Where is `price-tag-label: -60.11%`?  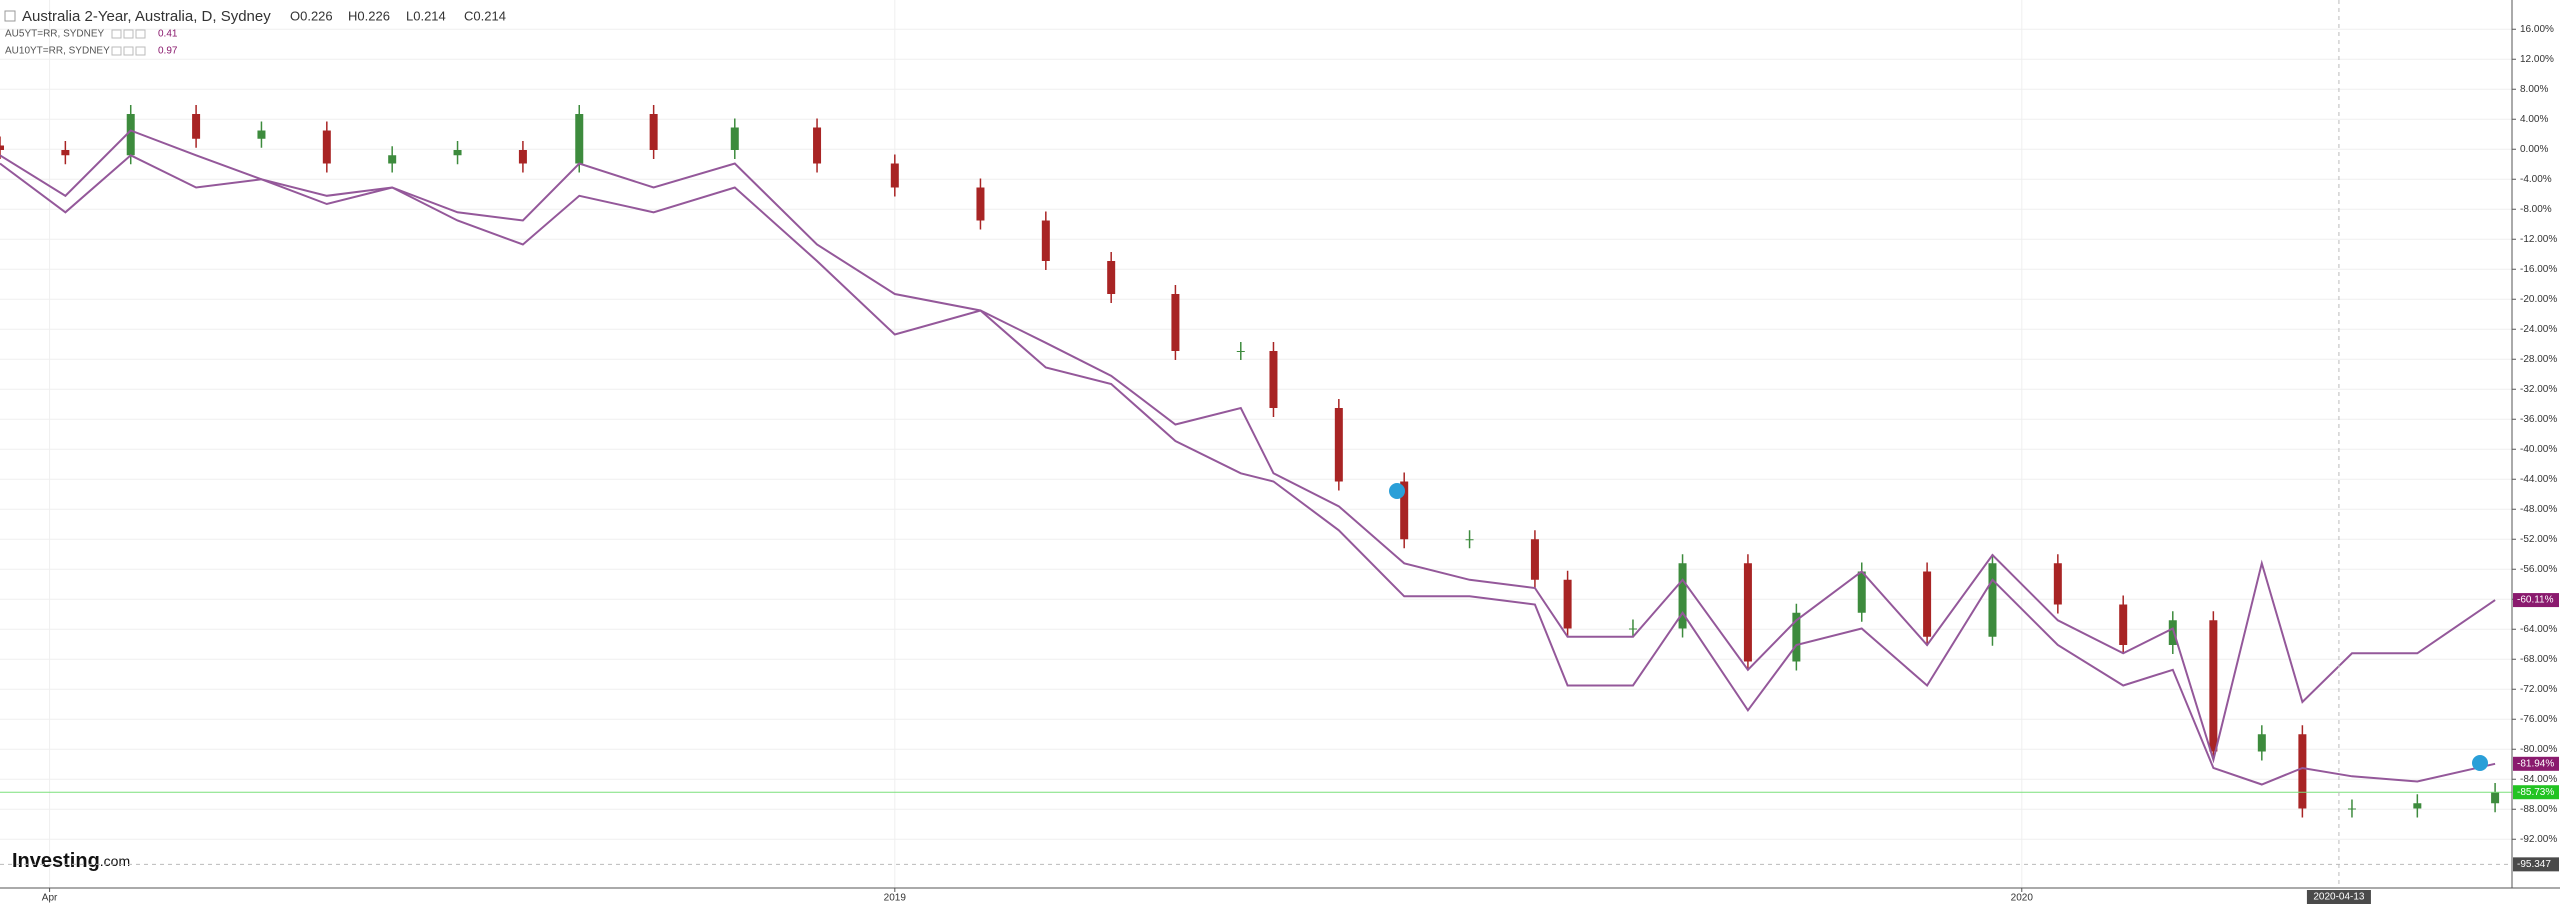
price-tag-label: -60.11% is located at coordinates (2535, 600).